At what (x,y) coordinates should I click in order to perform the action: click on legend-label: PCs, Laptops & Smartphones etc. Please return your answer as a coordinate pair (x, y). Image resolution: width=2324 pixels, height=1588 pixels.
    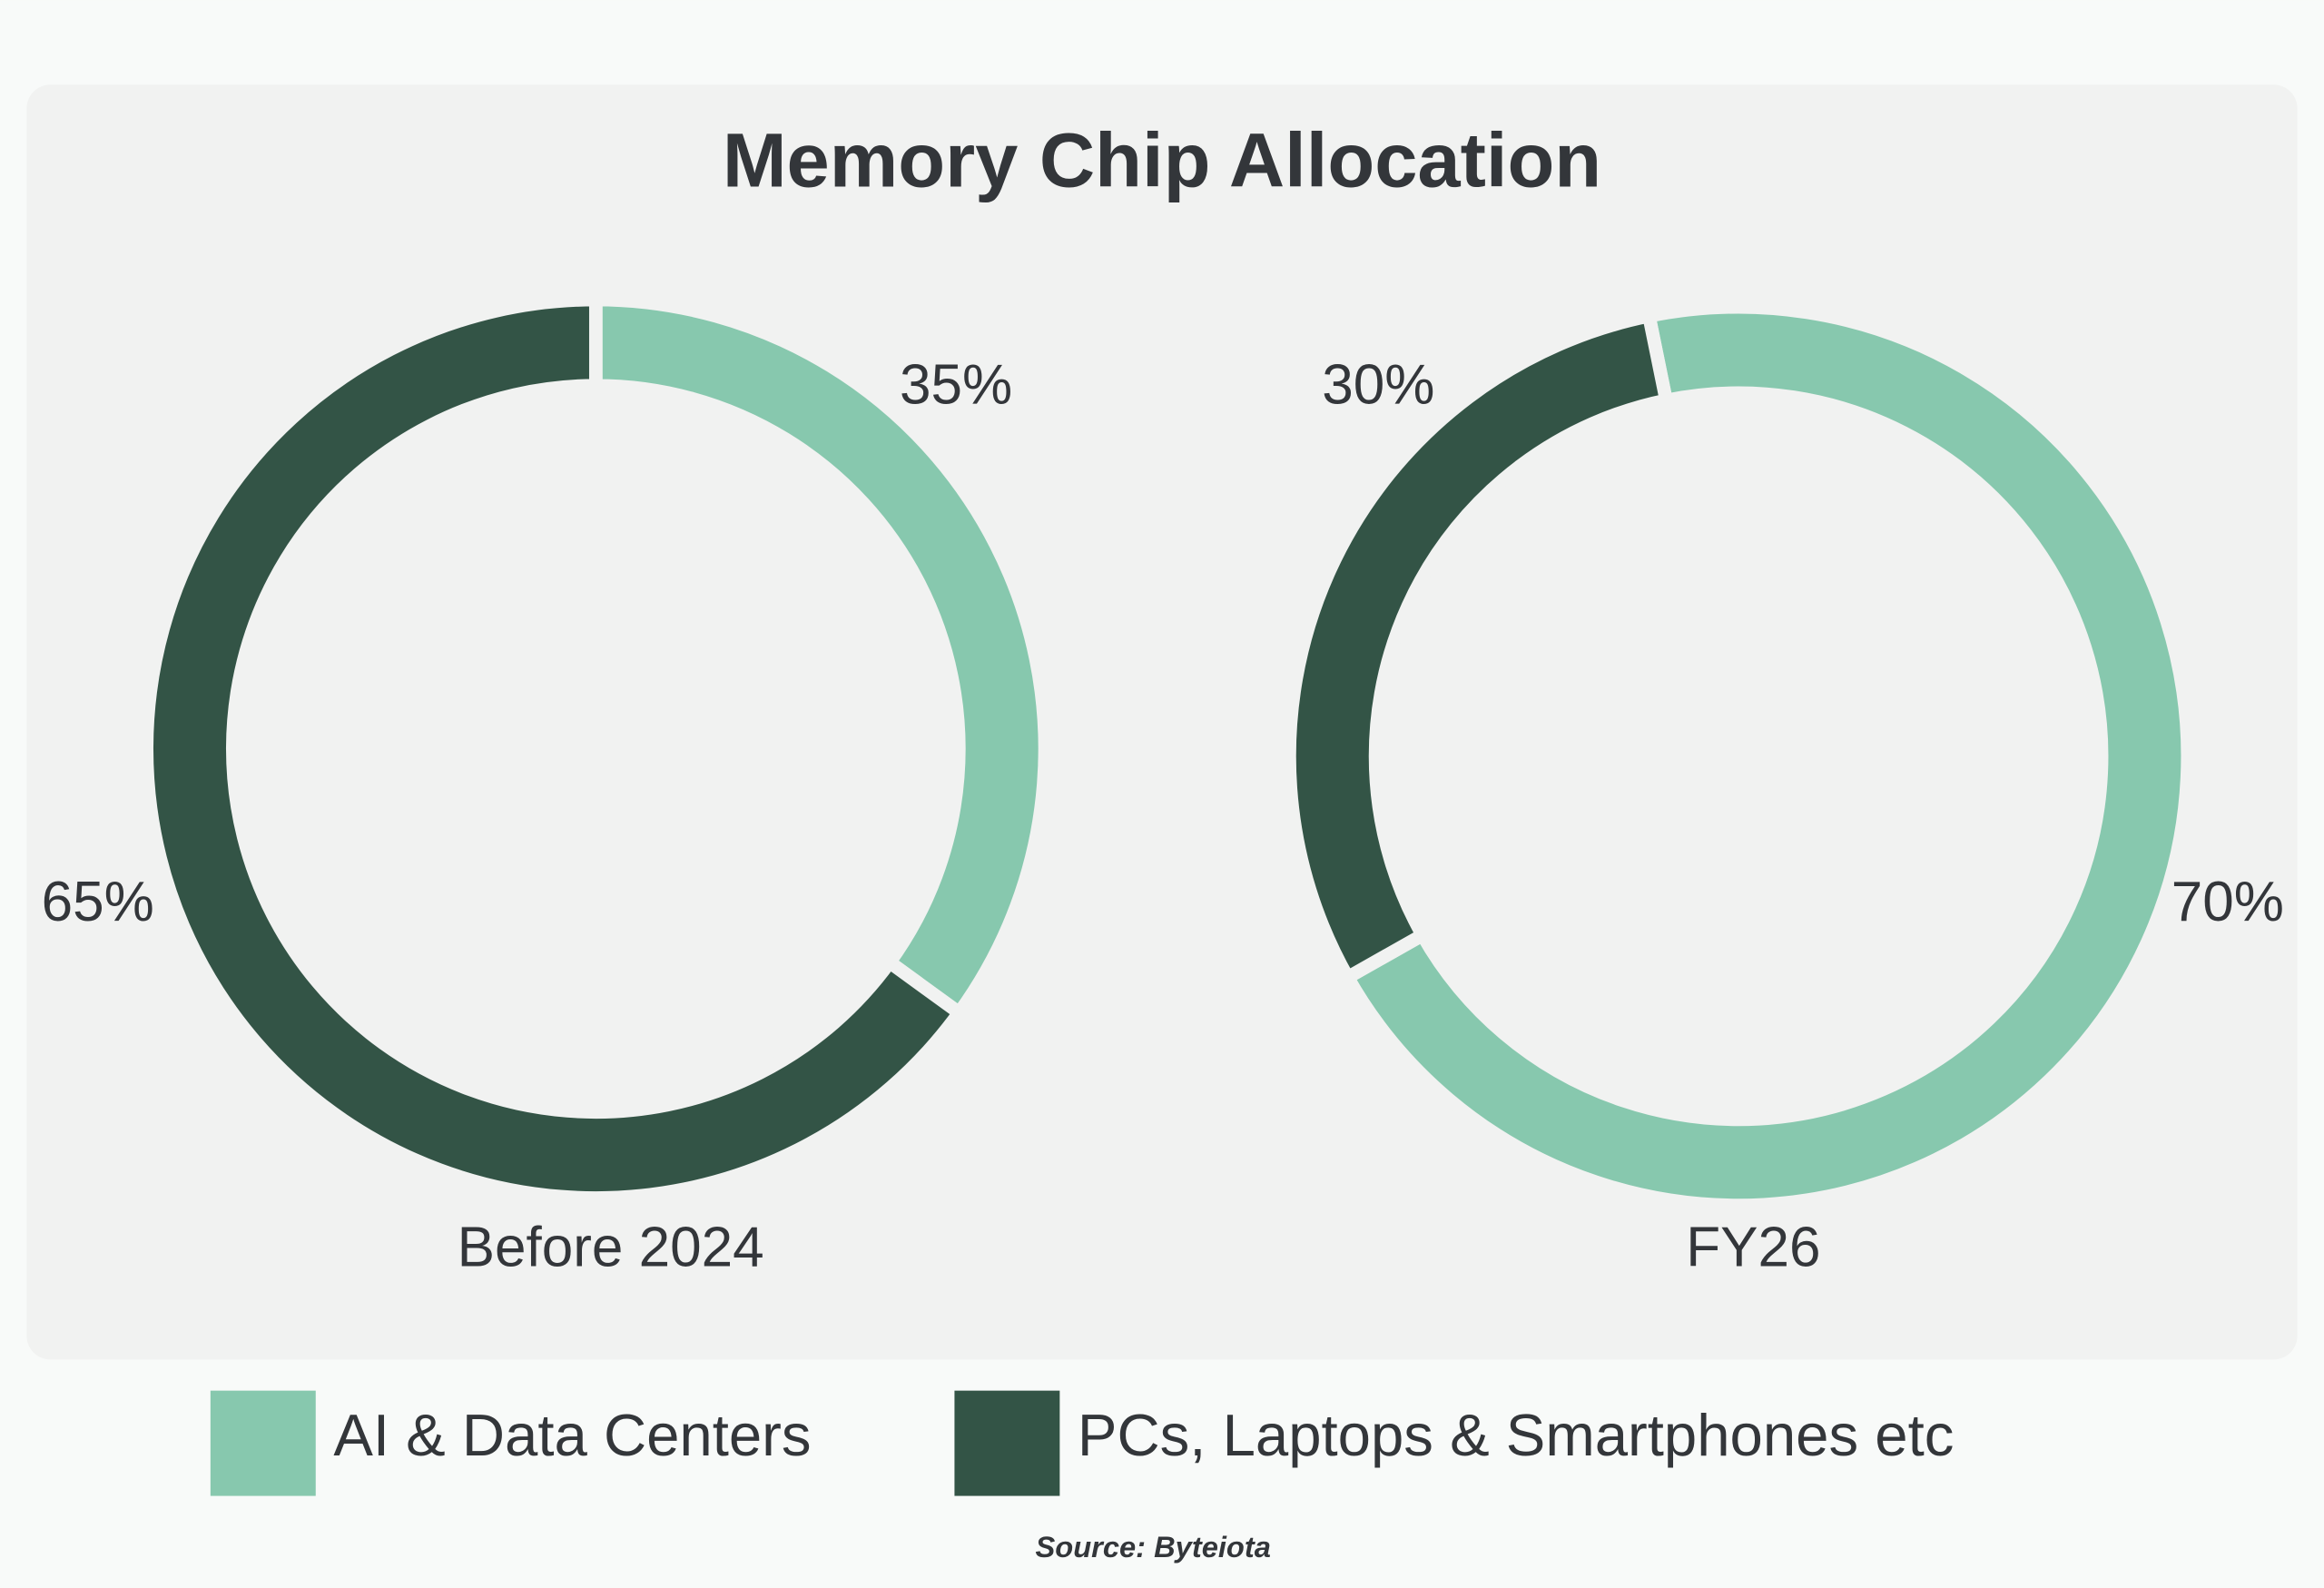
    Looking at the image, I should click on (1516, 1435).